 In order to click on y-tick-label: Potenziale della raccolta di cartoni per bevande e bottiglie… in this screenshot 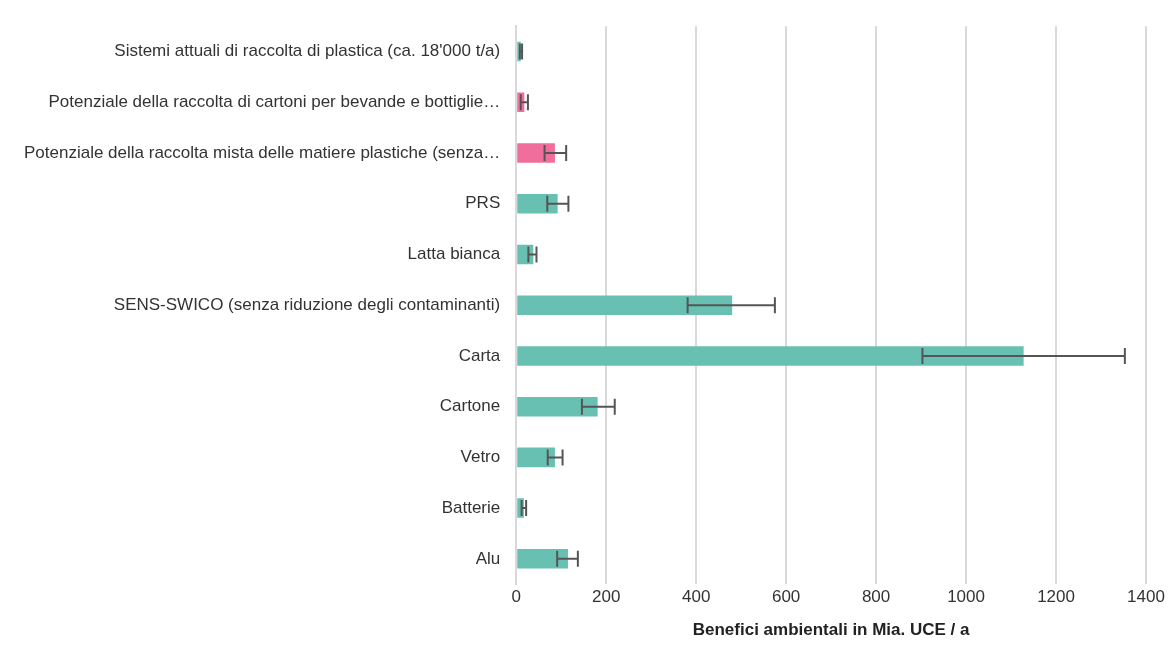, I will do `click(274, 101)`.